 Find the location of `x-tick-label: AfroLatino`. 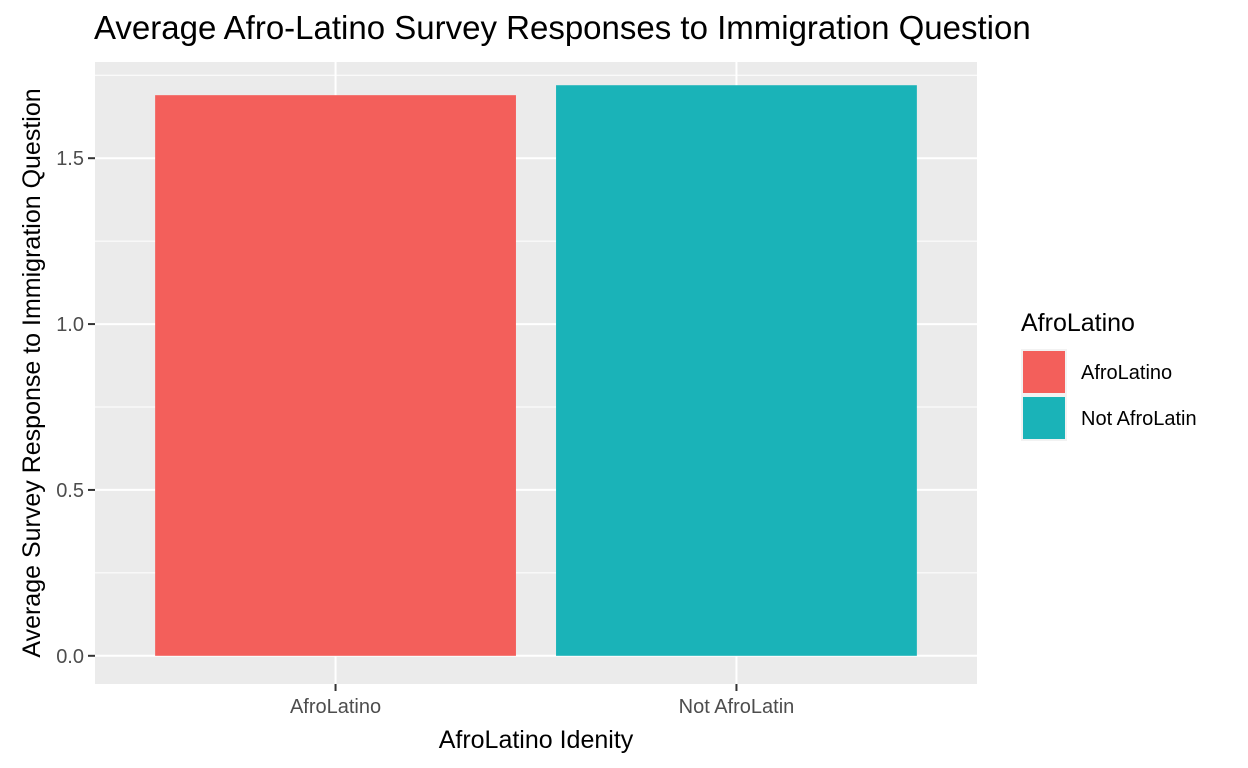

x-tick-label: AfroLatino is located at coordinates (335, 707).